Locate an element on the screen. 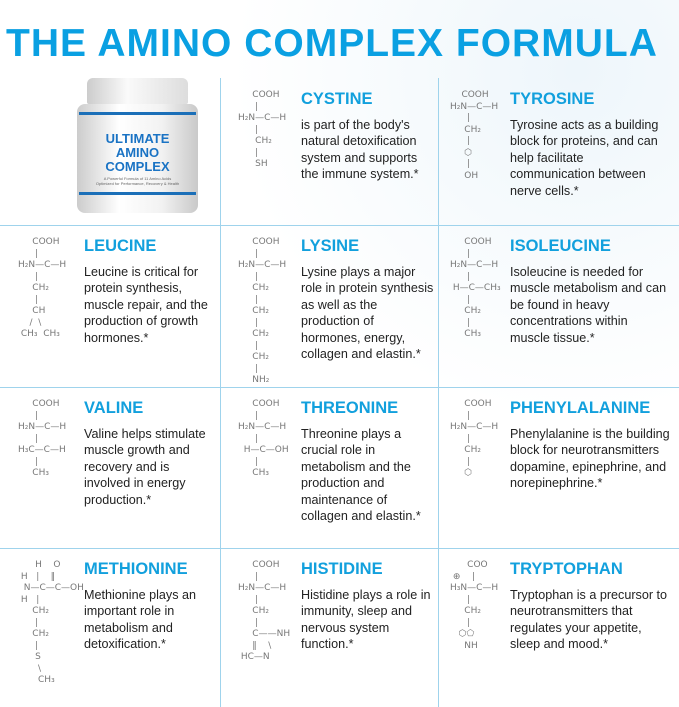 Image resolution: width=679 pixels, height=707 pixels. structure-diagram: COOH | H₂N—C—H | CH₂ | CH / \ CH₃ CH₃ is located at coordinates (42, 288).